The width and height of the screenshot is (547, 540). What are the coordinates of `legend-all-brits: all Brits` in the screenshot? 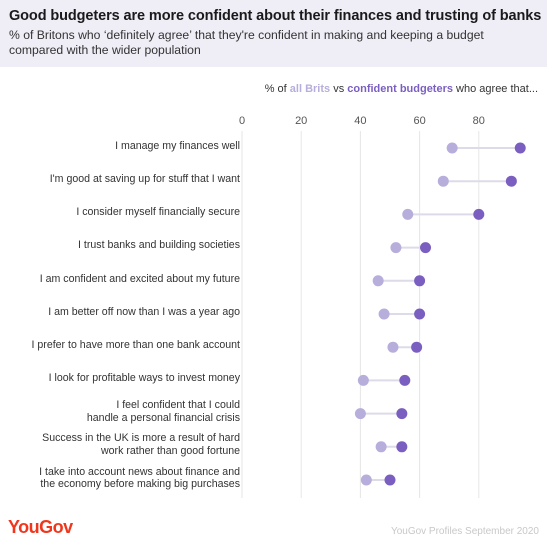 It's located at (310, 89).